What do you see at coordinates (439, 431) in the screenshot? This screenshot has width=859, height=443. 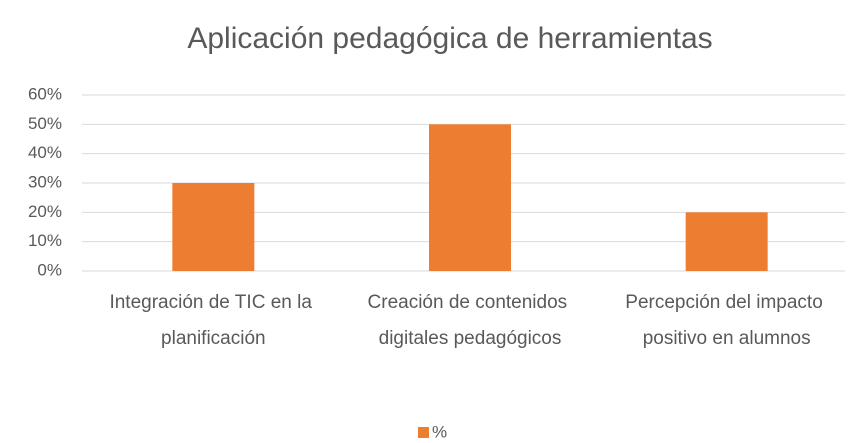 I see `legend-label: %` at bounding box center [439, 431].